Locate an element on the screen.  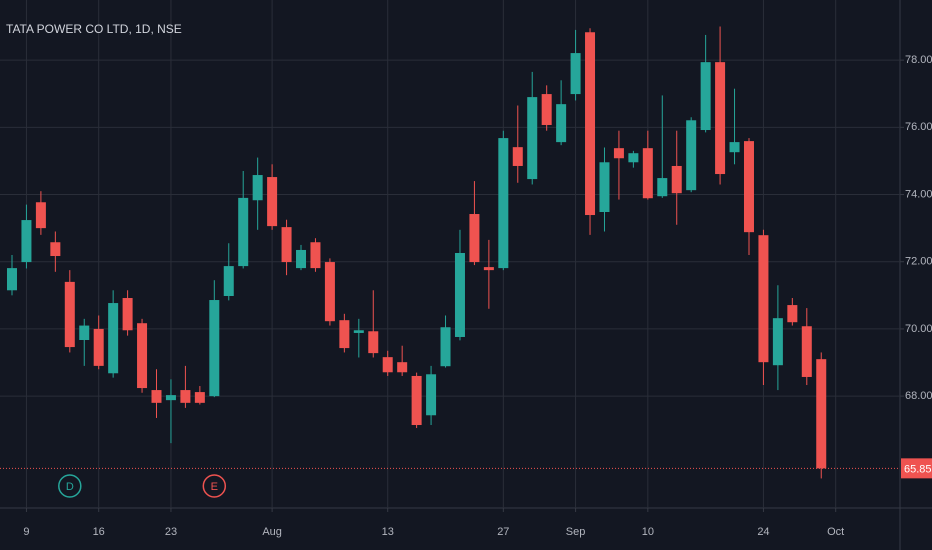
event-label: E is located at coordinates (214, 487).